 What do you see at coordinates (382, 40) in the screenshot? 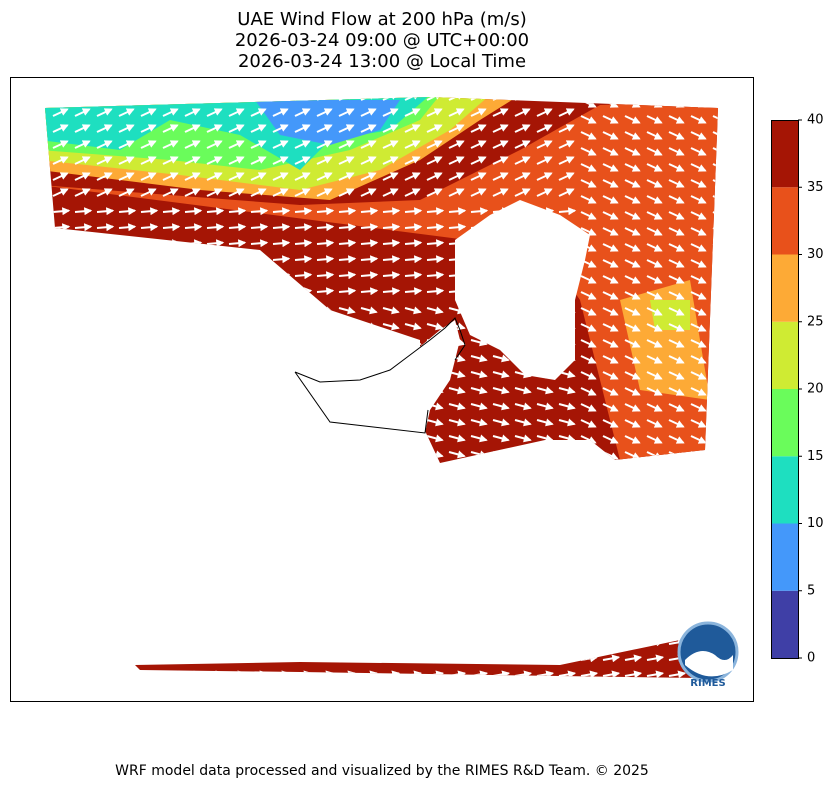
I see `title: 2026-03-24 09:00 @ UTC+00:00` at bounding box center [382, 40].